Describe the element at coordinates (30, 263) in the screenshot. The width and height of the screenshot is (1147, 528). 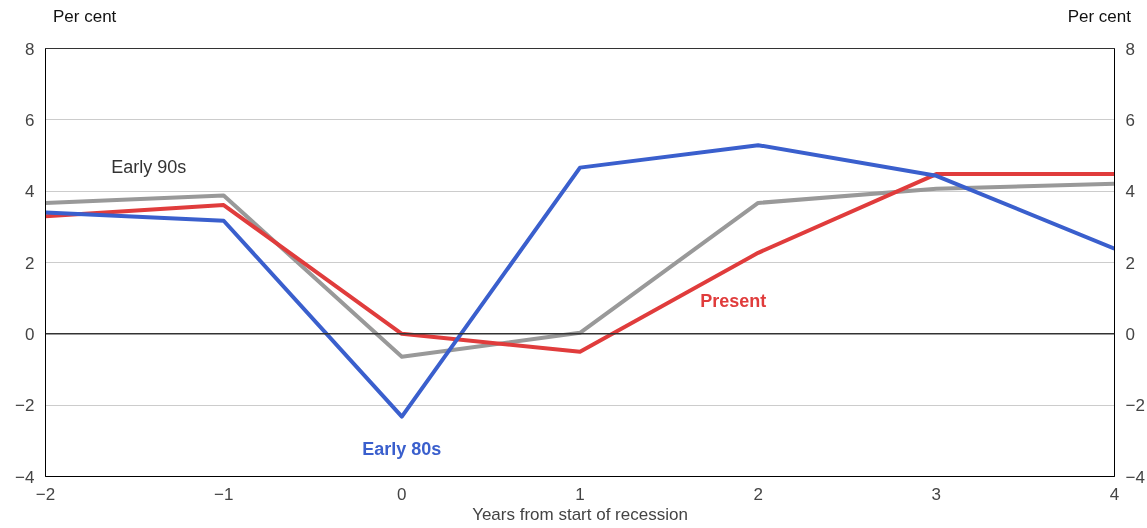
I see `y-tick-label: 2` at that location.